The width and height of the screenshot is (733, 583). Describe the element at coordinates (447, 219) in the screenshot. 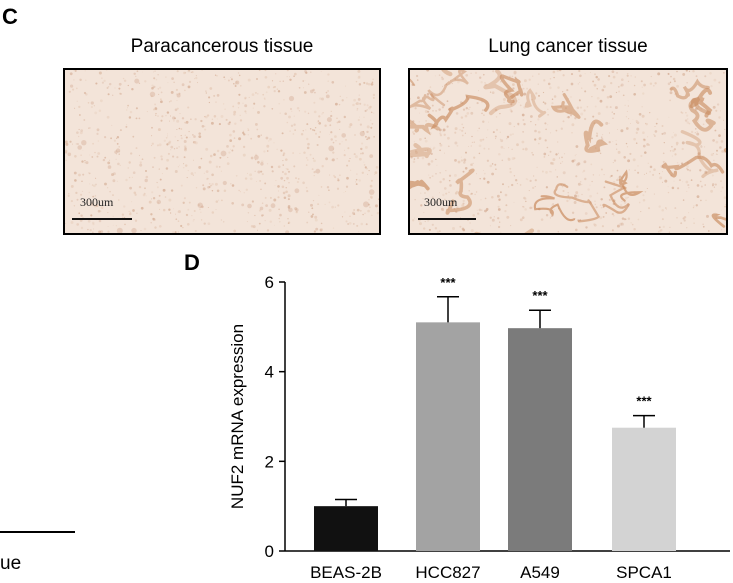

I see `scale-bar-lung-cancer` at that location.